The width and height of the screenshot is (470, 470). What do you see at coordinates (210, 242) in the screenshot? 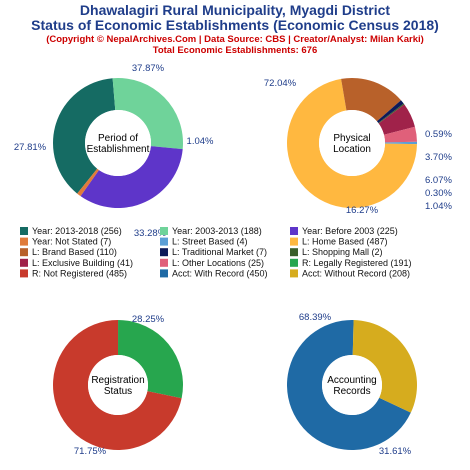
I see `legend-label: L: Street Based (4)` at bounding box center [210, 242].